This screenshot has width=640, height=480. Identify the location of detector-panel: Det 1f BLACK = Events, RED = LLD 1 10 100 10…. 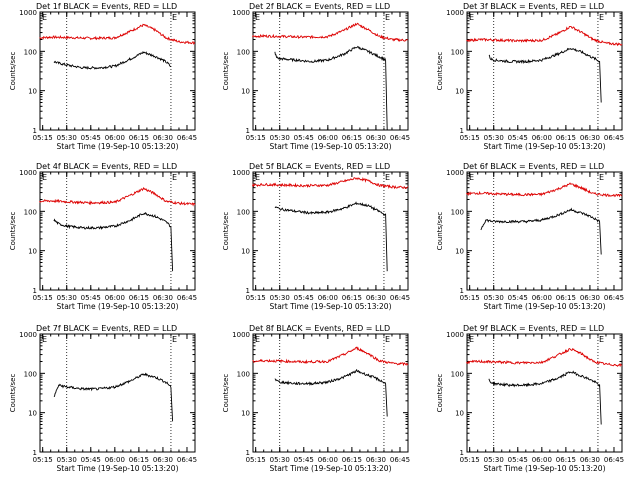
(103, 76).